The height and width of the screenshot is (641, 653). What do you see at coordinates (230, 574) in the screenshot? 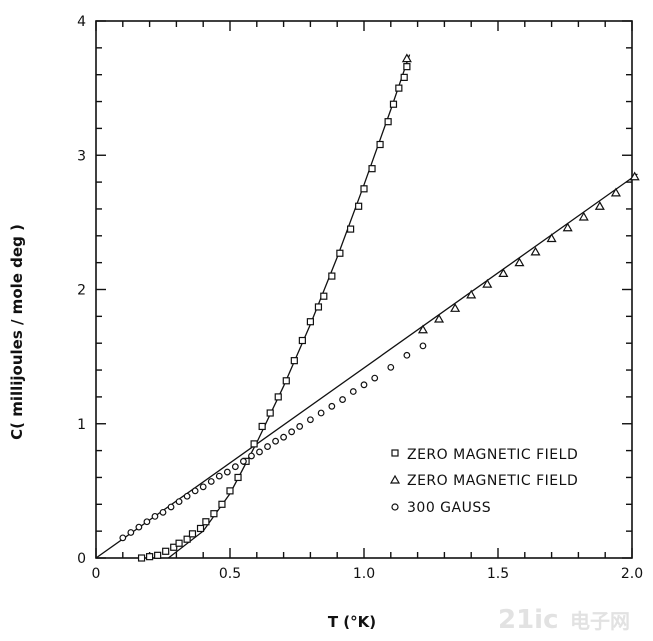
I see `x-tick-label: 0.5` at bounding box center [230, 574].